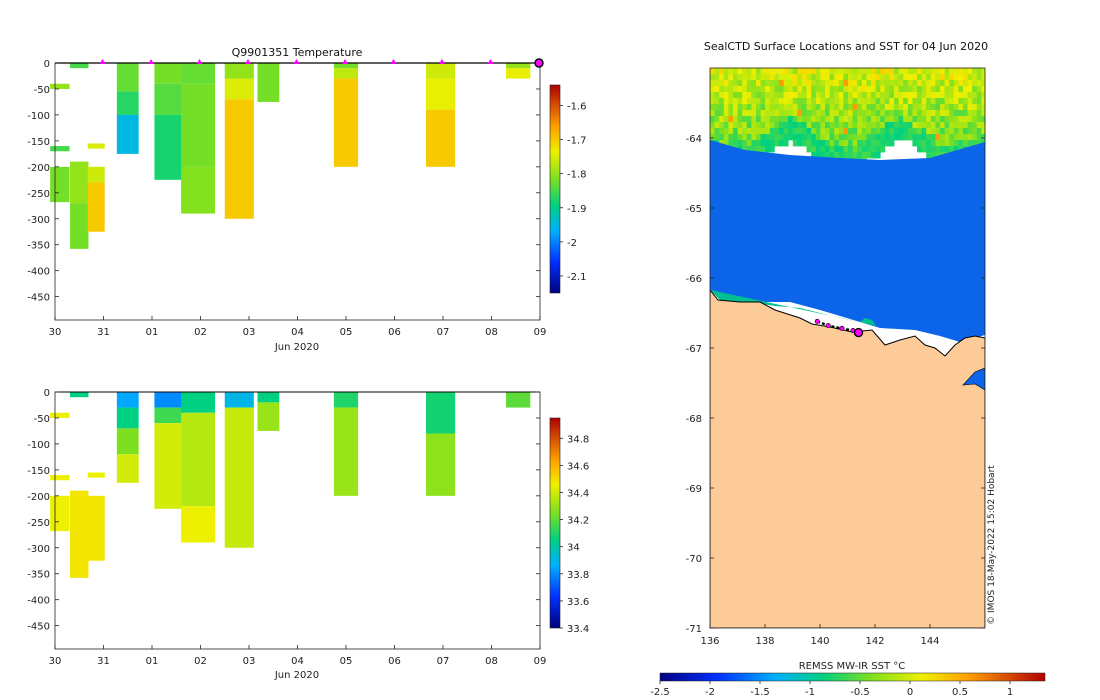  I want to click on salinity-colorbar-ticks: 34.8 34.6 34.4 34.2 34 33.8 33.6 33.4, so click(574, 534).